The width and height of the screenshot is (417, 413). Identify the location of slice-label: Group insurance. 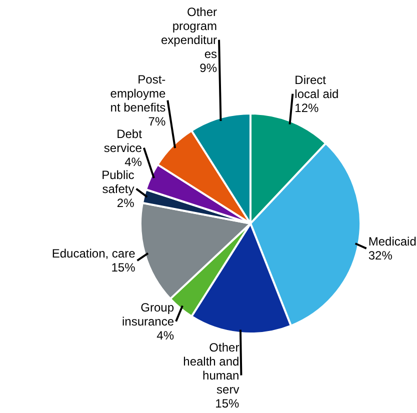
(148, 314).